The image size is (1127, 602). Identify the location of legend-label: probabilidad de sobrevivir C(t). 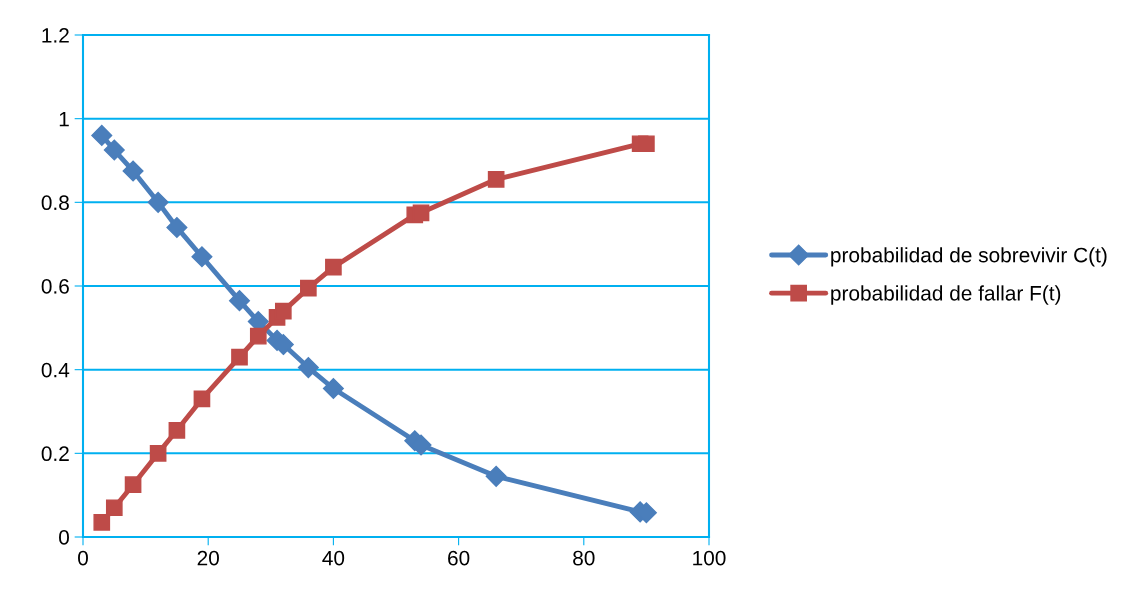
(969, 257).